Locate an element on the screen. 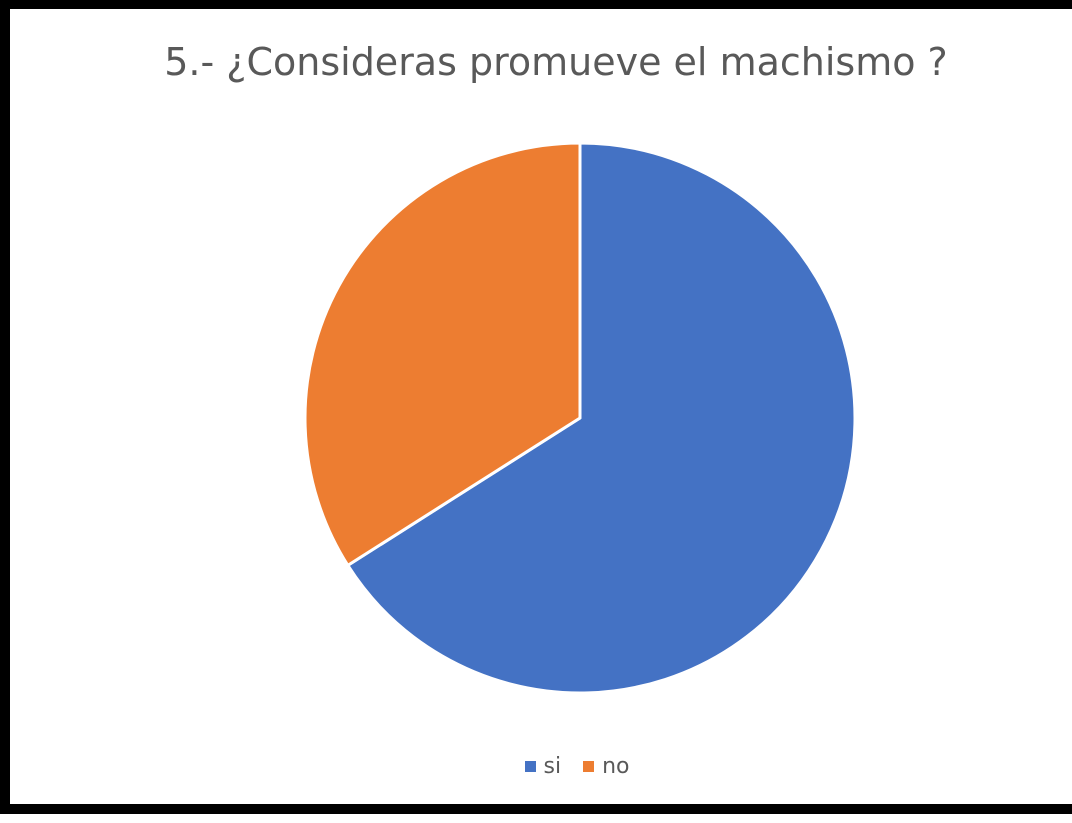 The height and width of the screenshot is (823, 1072). legend-swatch-no is located at coordinates (589, 766).